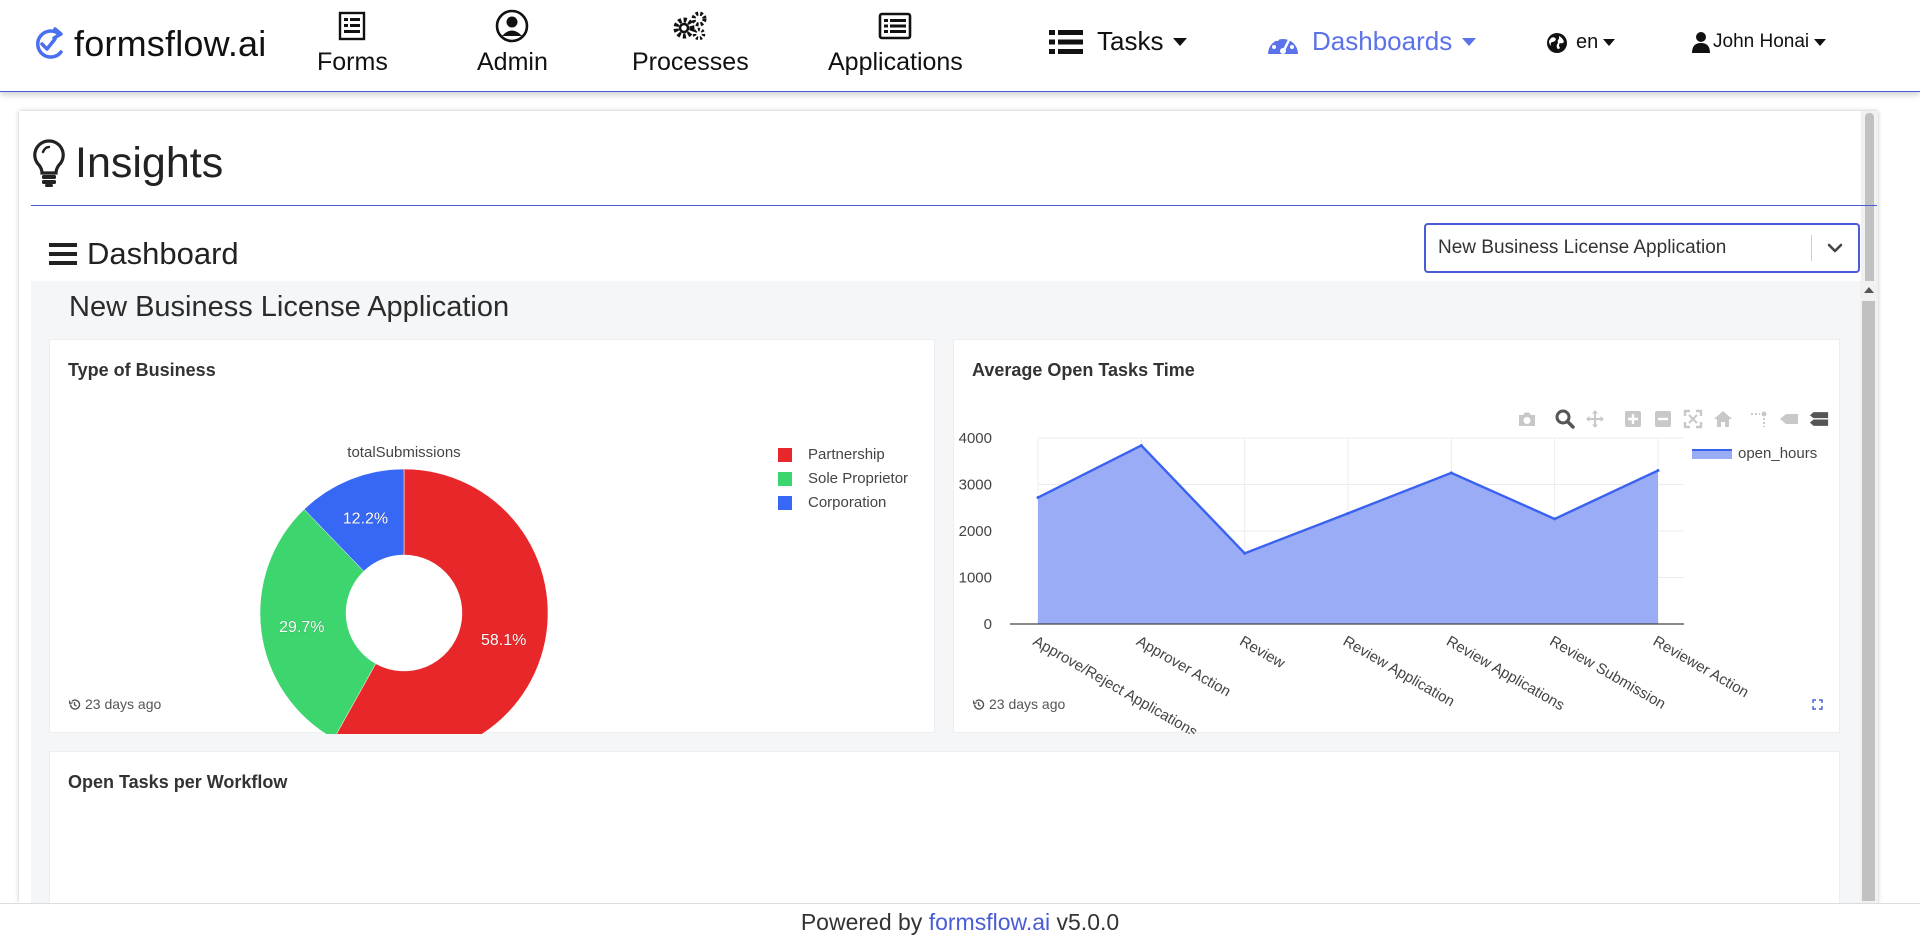 The image size is (1920, 940). Describe the element at coordinates (352, 42) in the screenshot. I see `nav-forms: Forms` at that location.